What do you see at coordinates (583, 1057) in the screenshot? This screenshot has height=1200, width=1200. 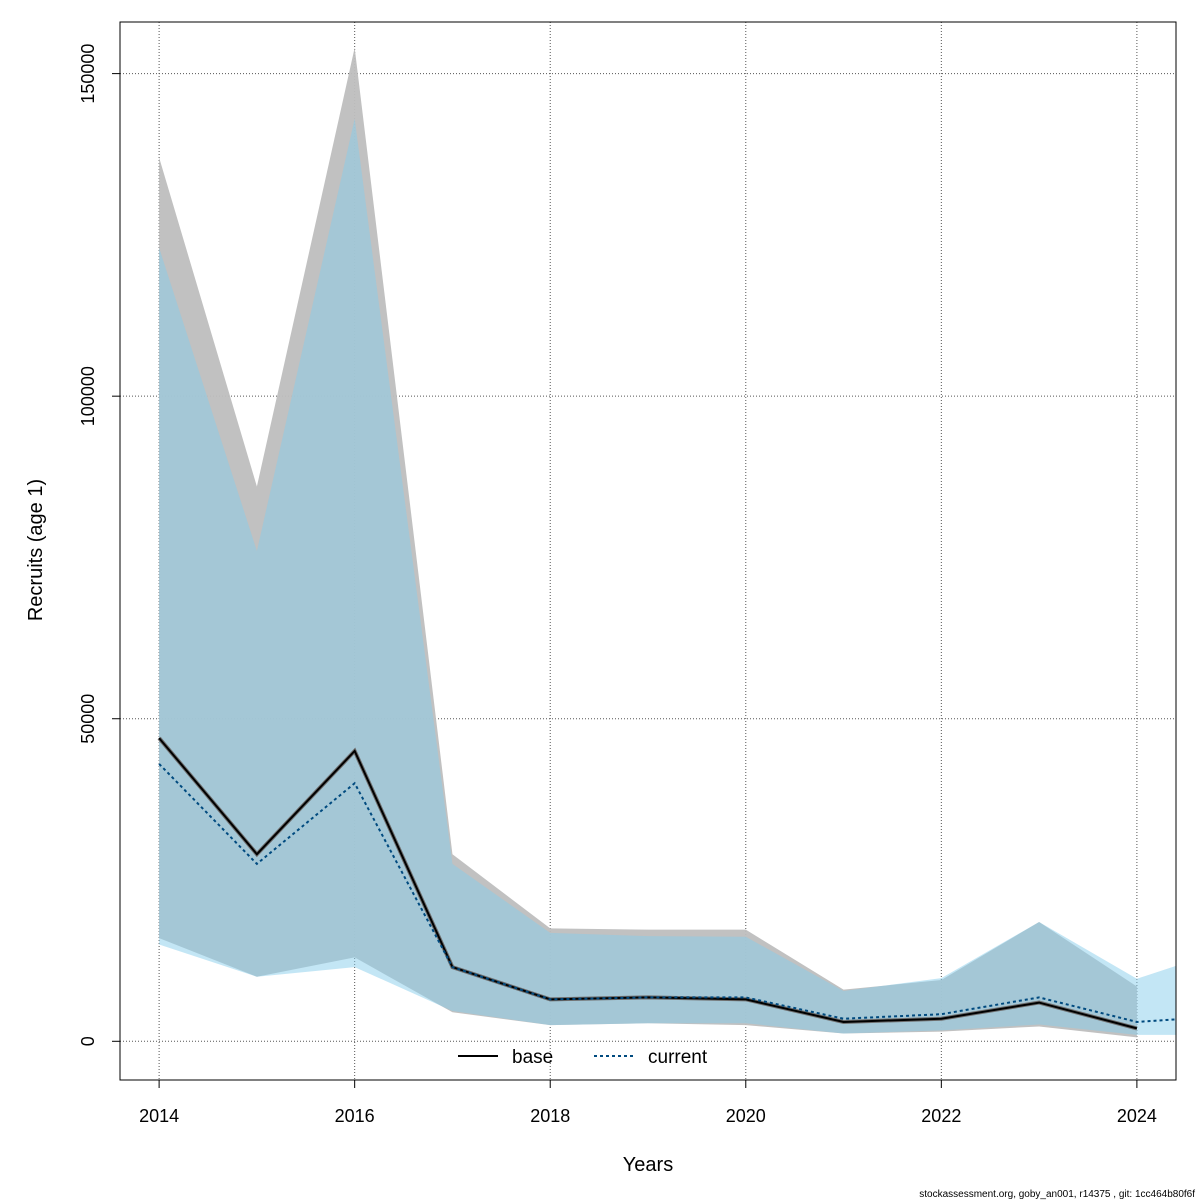 I see `legend: base current` at bounding box center [583, 1057].